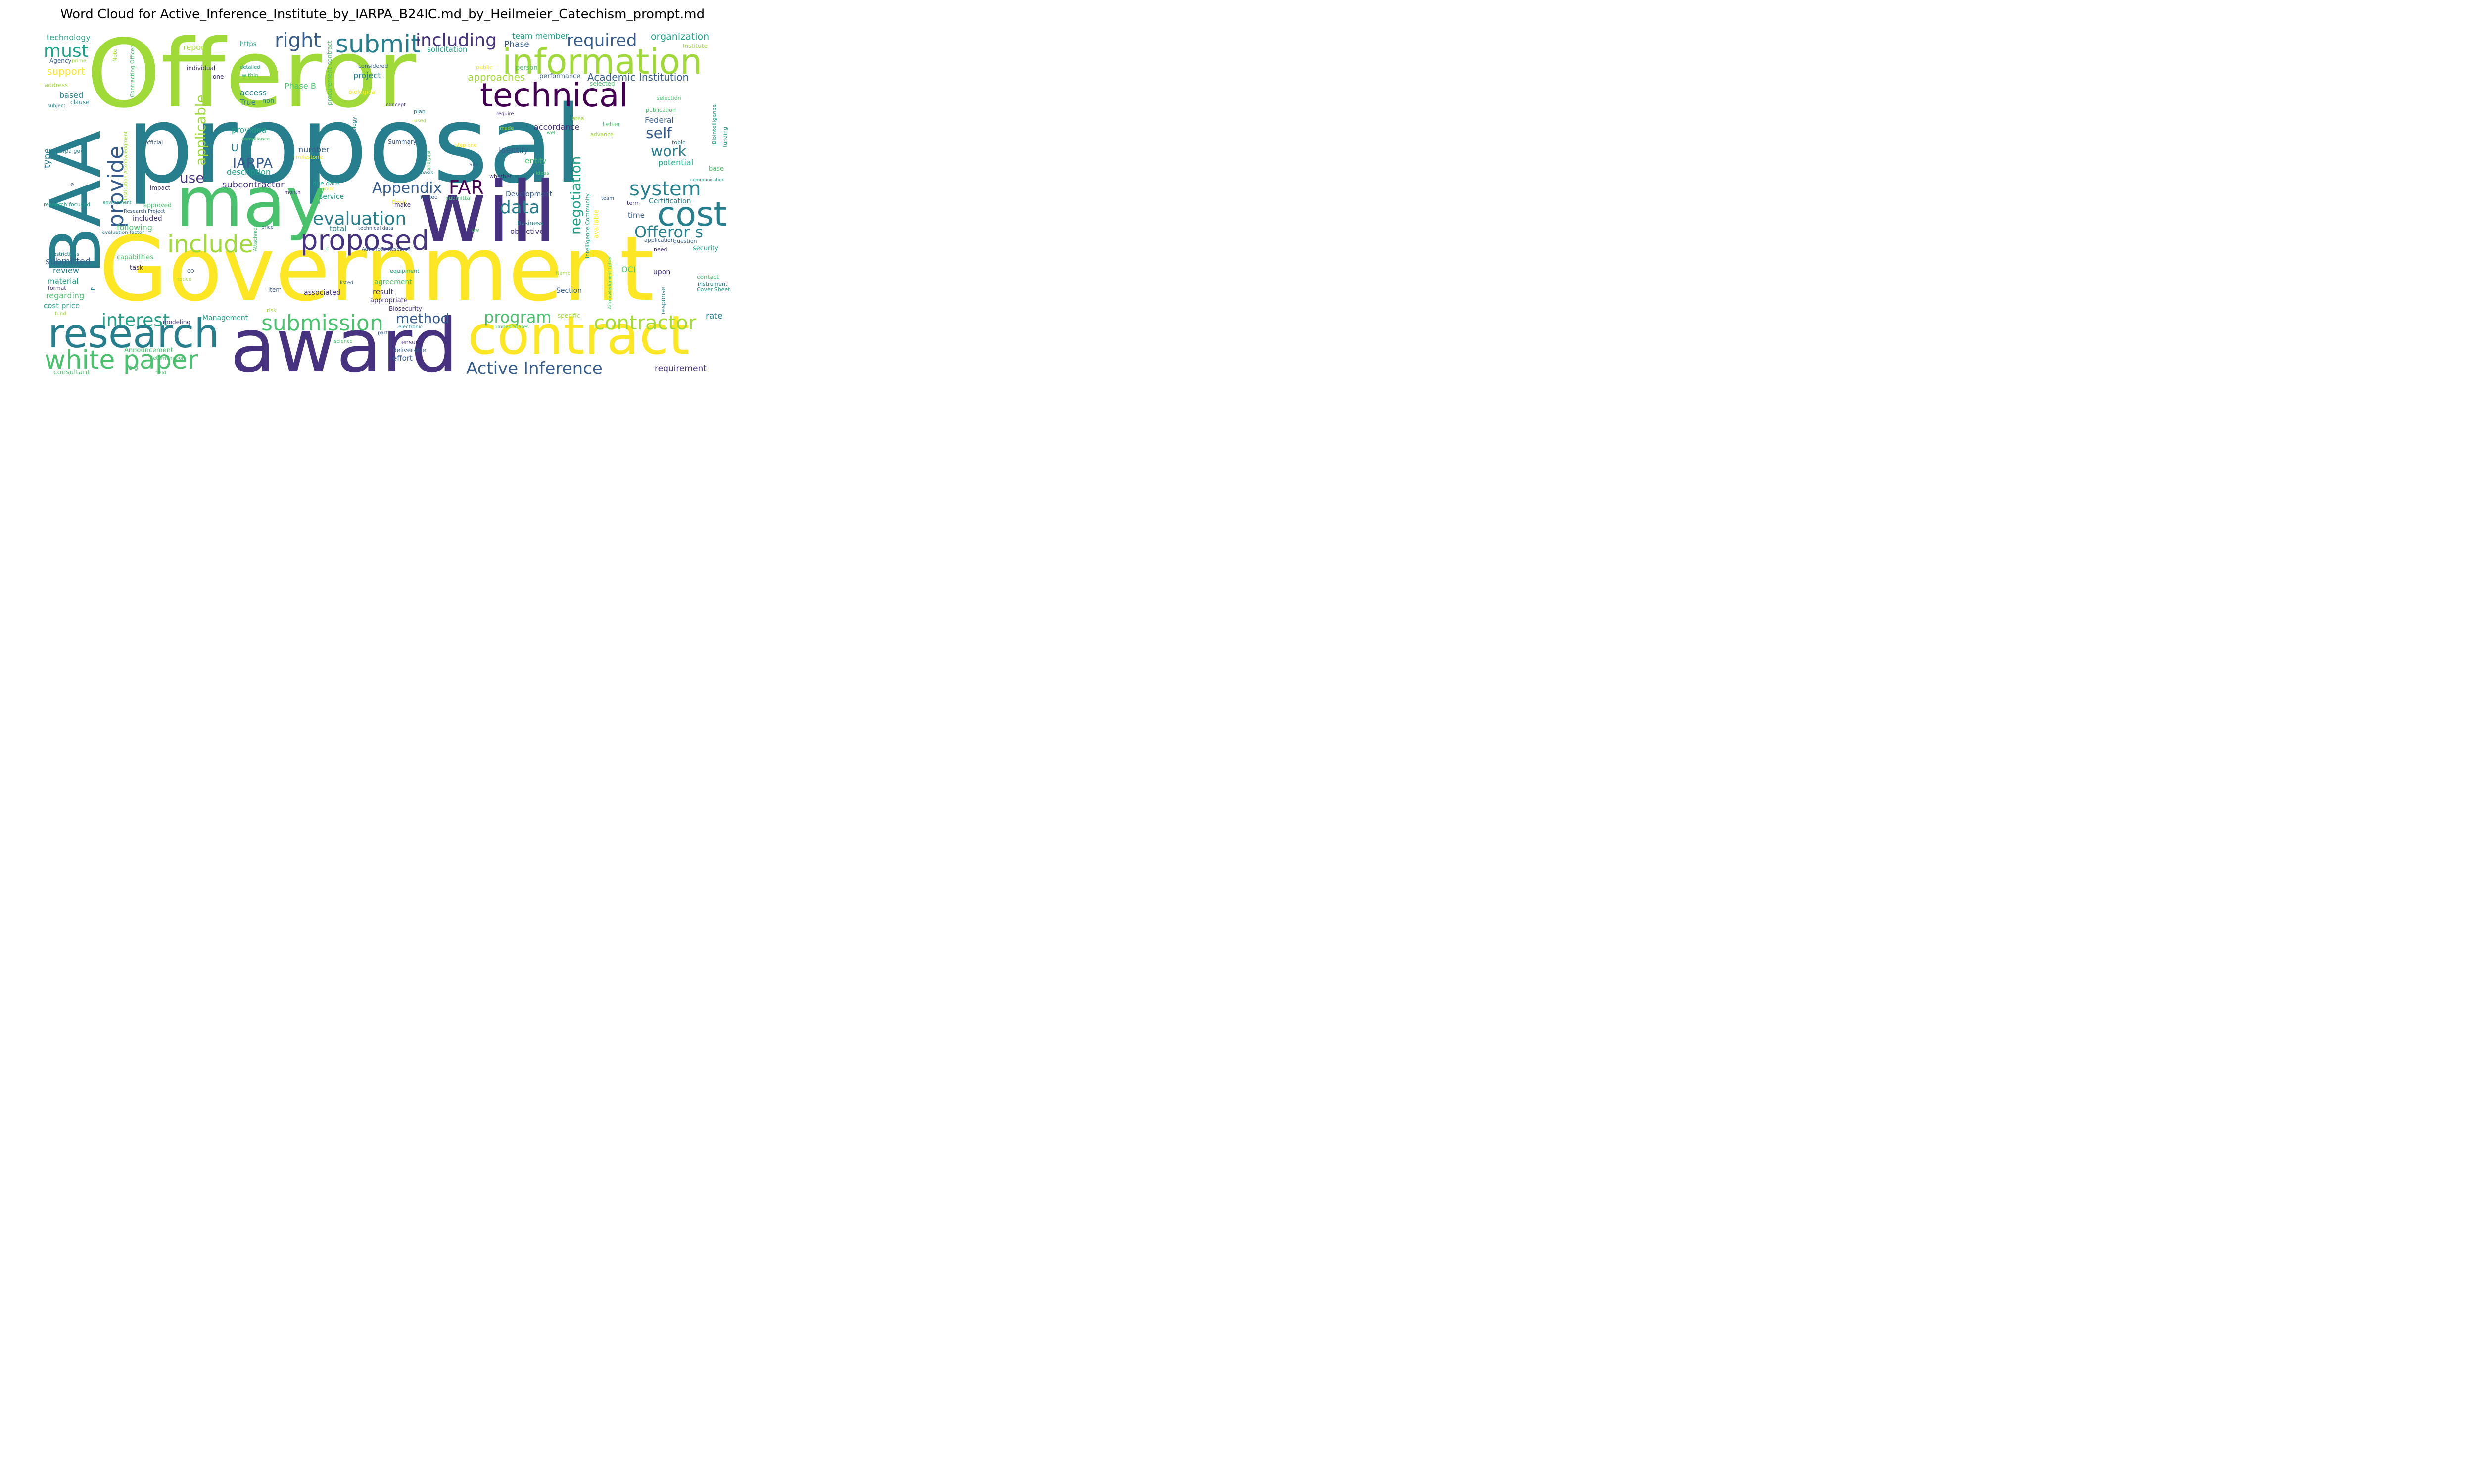 The height and width of the screenshot is (1484, 2474). Describe the element at coordinates (57, 288) in the screenshot. I see `word: format` at that location.